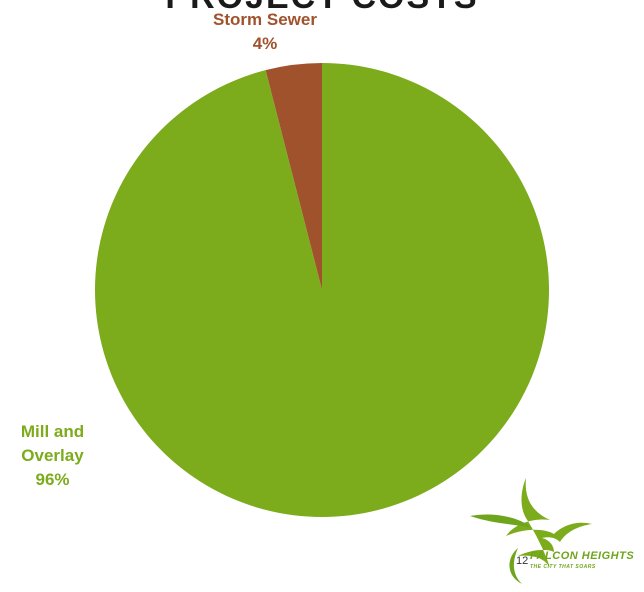 This screenshot has width=644, height=592. What do you see at coordinates (265, 43) in the screenshot?
I see `storm-sewer-percent: 4%` at bounding box center [265, 43].